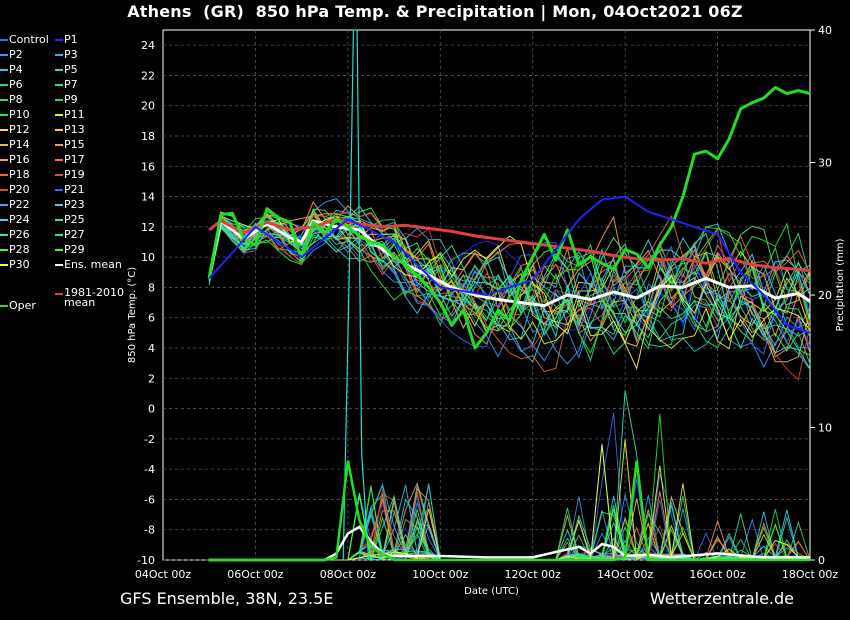 This screenshot has height=620, width=850. What do you see at coordinates (821, 560) in the screenshot?
I see `y2-tick-label: 0` at bounding box center [821, 560].